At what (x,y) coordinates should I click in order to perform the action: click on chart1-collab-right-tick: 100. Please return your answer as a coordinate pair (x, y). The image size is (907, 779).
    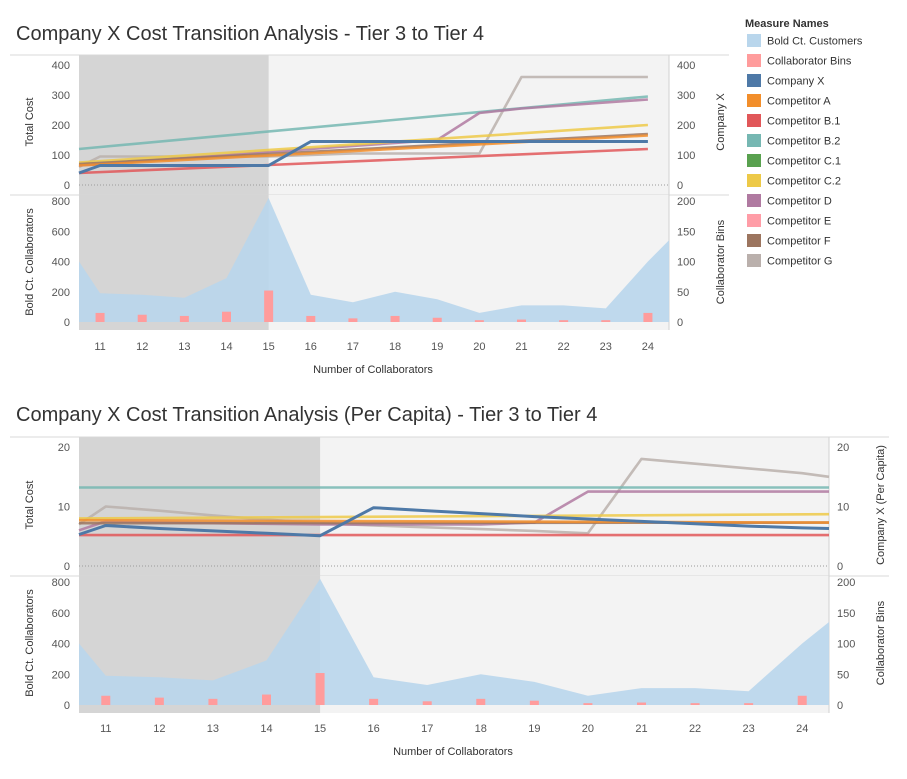
    Looking at the image, I should click on (686, 263).